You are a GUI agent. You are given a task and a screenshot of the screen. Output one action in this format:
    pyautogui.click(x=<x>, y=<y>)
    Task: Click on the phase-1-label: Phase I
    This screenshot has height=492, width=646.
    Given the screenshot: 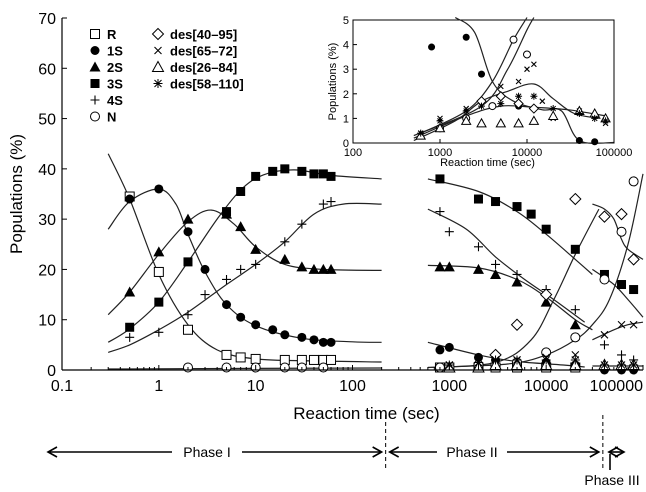 What is the action you would take?
    pyautogui.click(x=206, y=452)
    